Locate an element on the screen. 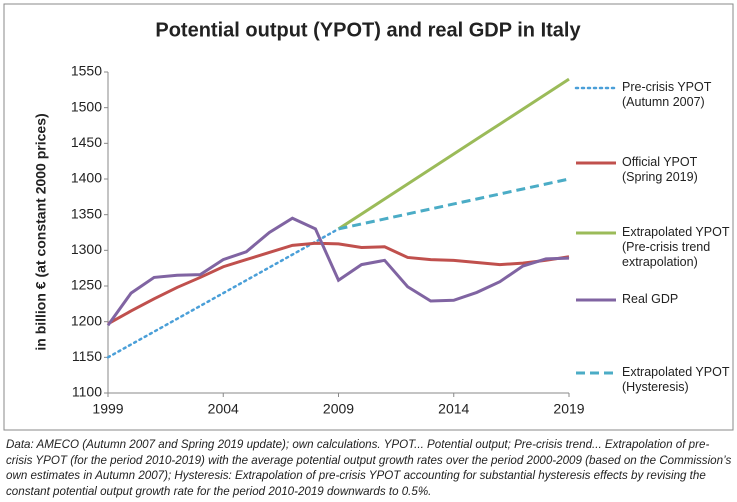 The width and height of the screenshot is (737, 502). y-tick-label: 1350 is located at coordinates (86, 213).